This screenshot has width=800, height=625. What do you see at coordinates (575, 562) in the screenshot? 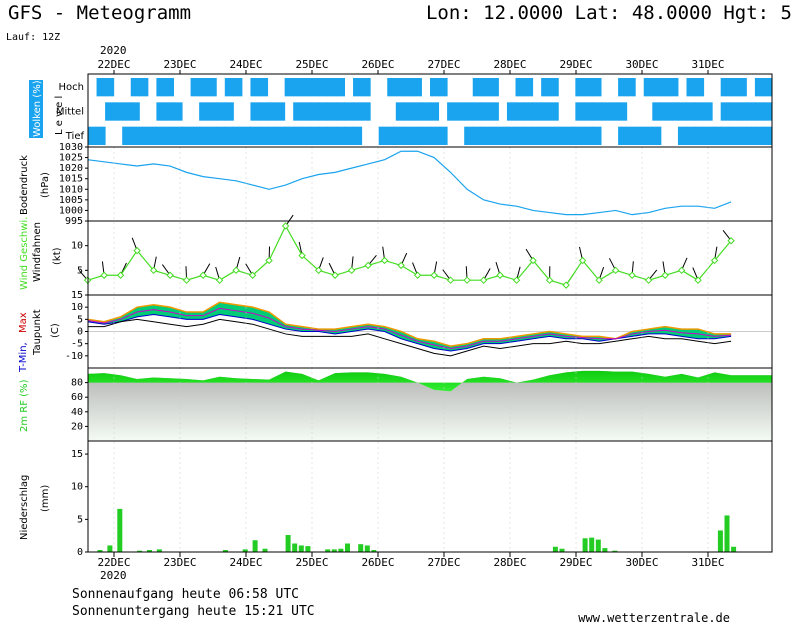
I see `x-tick-label-bottom: 29DEC` at bounding box center [575, 562].